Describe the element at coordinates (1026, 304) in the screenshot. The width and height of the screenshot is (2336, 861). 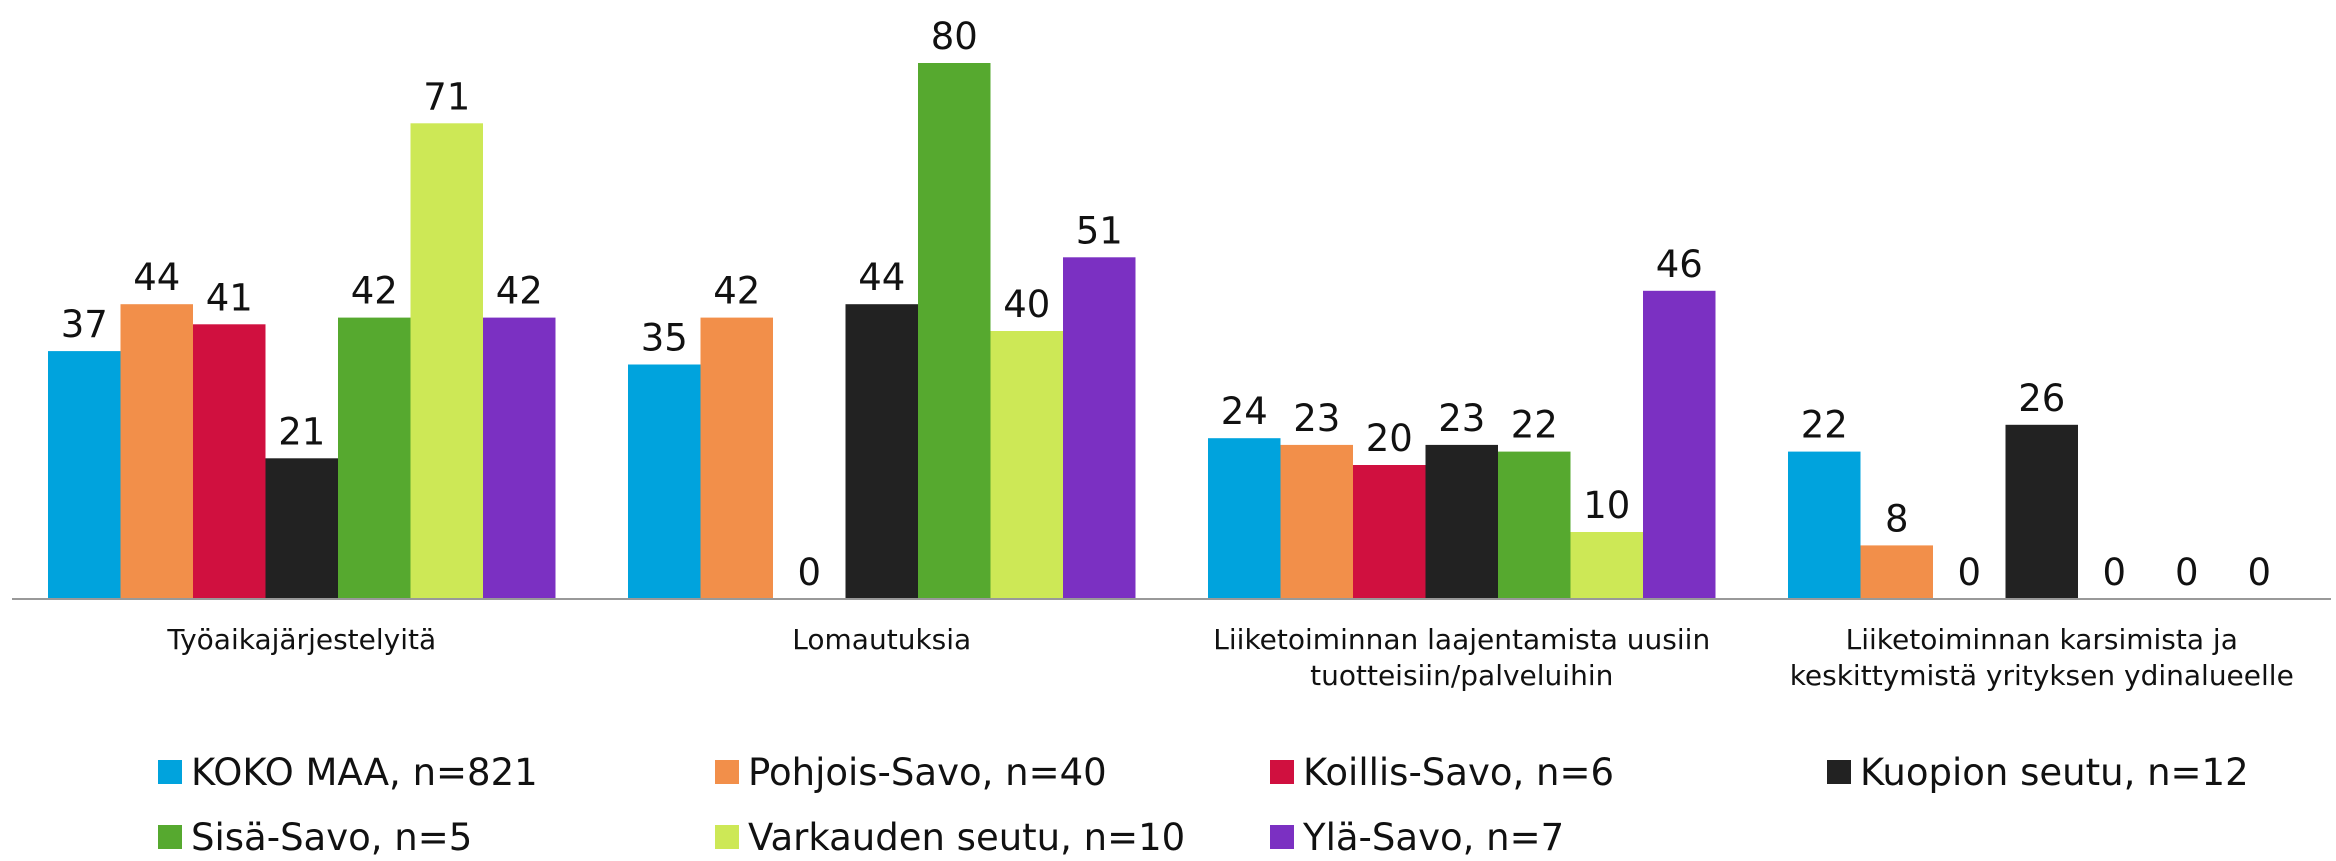
I see `value-label: 40` at that location.